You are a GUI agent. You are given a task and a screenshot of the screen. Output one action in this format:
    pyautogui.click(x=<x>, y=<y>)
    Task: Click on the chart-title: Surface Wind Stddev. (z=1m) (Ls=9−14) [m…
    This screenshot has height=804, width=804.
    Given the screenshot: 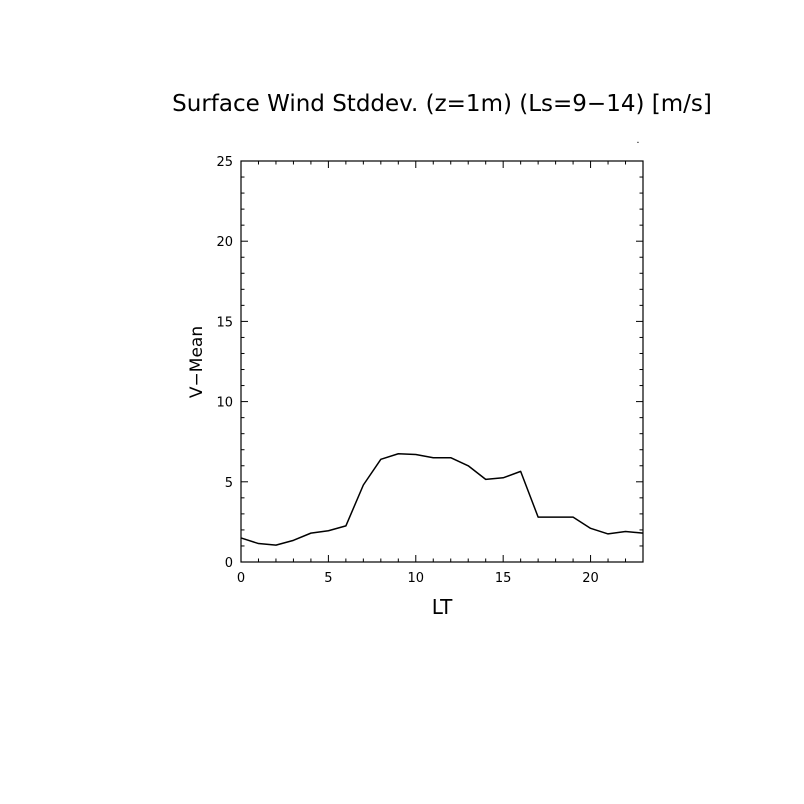 What is the action you would take?
    pyautogui.click(x=442, y=104)
    